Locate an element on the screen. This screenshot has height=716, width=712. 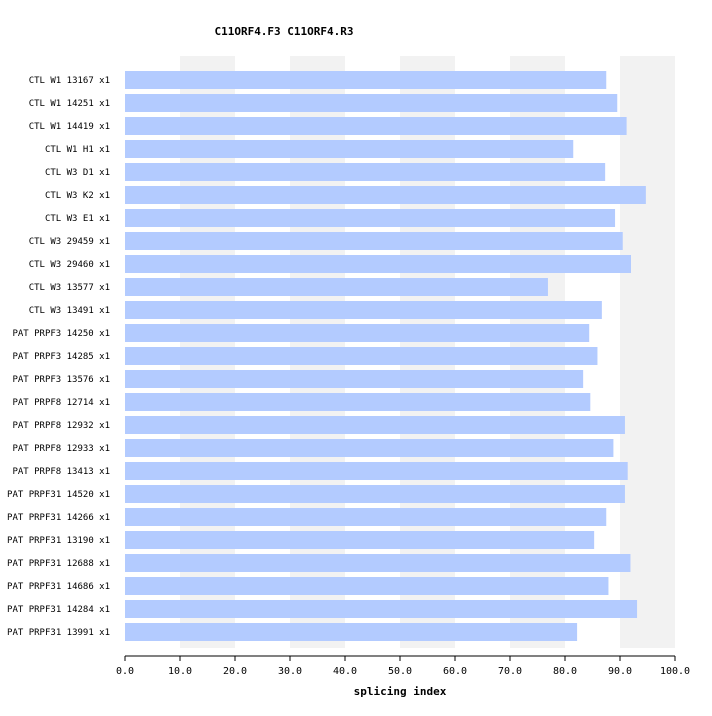
category-label: PAT PRPF31 14686 x1 is located at coordinates (58, 587).